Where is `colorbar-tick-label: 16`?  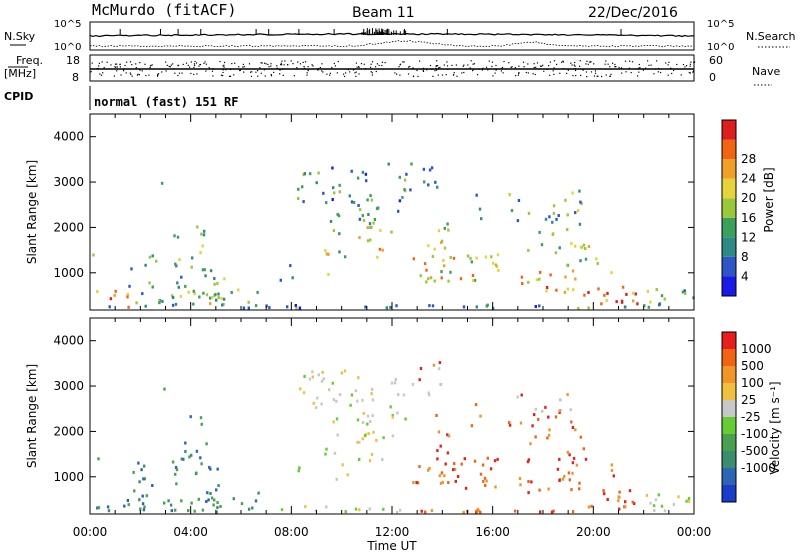 colorbar-tick-label: 16 is located at coordinates (748, 218).